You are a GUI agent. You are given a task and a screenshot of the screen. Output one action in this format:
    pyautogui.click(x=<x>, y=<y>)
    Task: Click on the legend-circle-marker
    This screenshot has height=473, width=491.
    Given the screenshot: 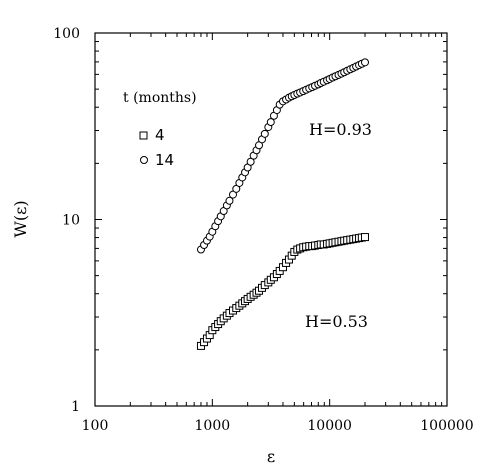 What is the action you would take?
    pyautogui.click(x=144, y=160)
    